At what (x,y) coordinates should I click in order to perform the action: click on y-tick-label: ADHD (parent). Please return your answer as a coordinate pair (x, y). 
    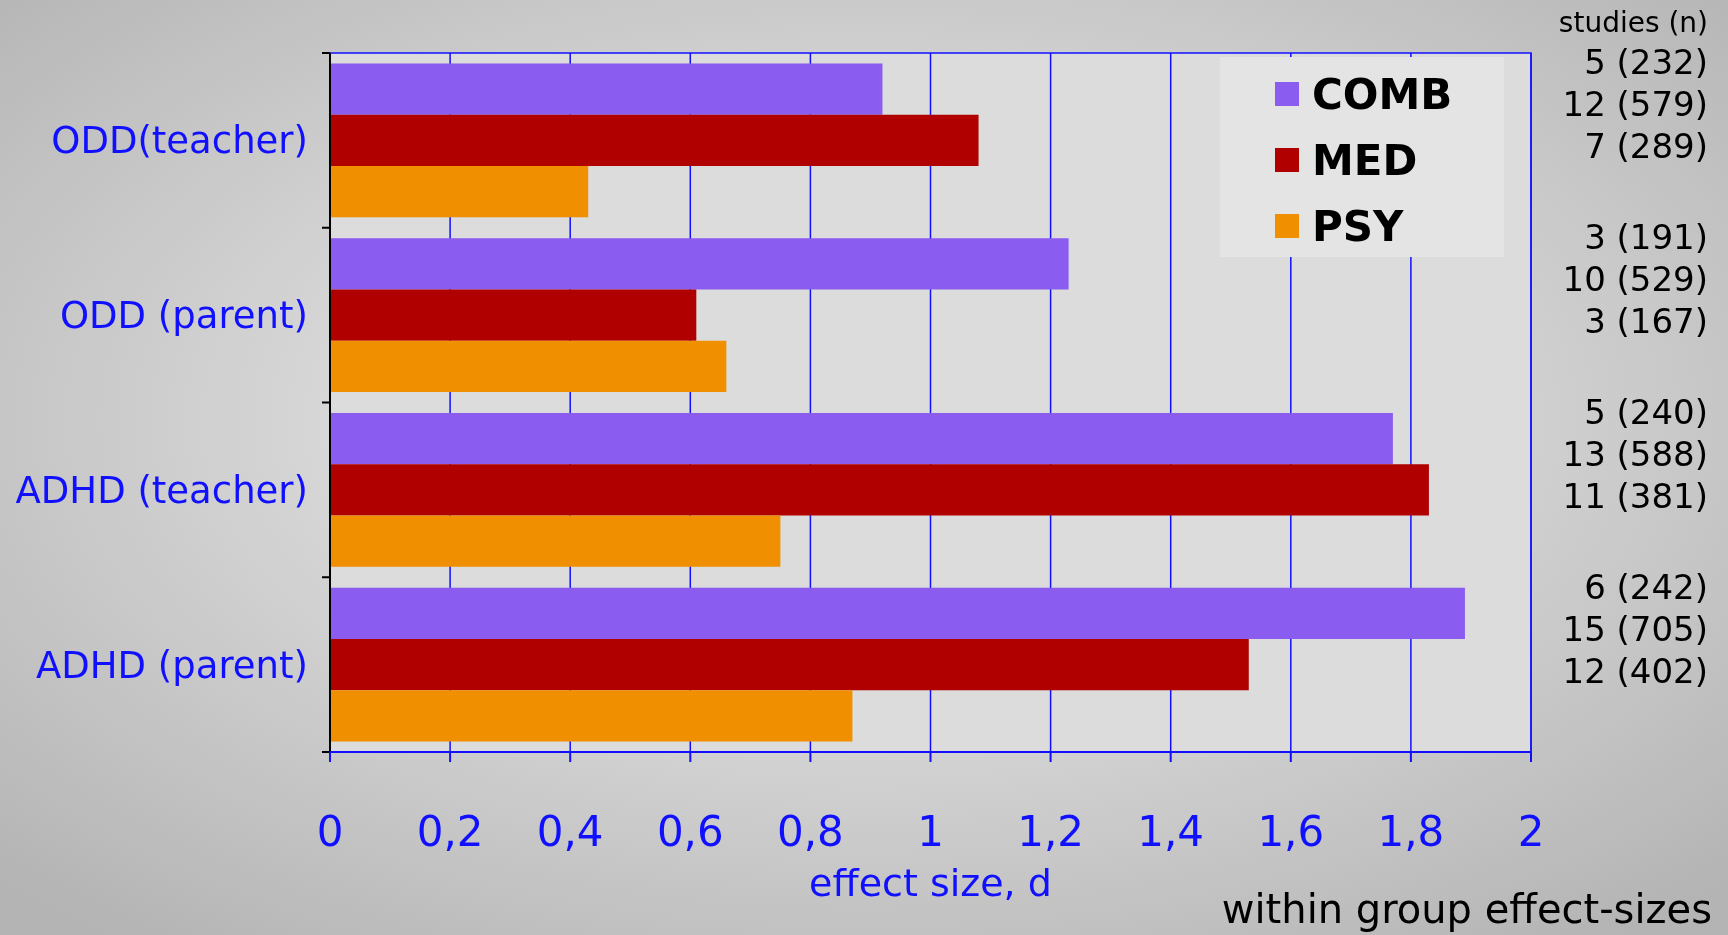
    Looking at the image, I should click on (171, 665).